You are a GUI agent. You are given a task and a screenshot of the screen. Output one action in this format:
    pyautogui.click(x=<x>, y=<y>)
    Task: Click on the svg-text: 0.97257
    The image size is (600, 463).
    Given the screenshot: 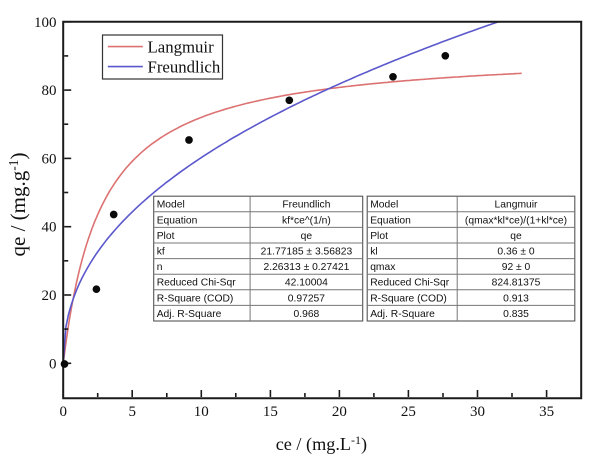 What is the action you would take?
    pyautogui.click(x=306, y=298)
    